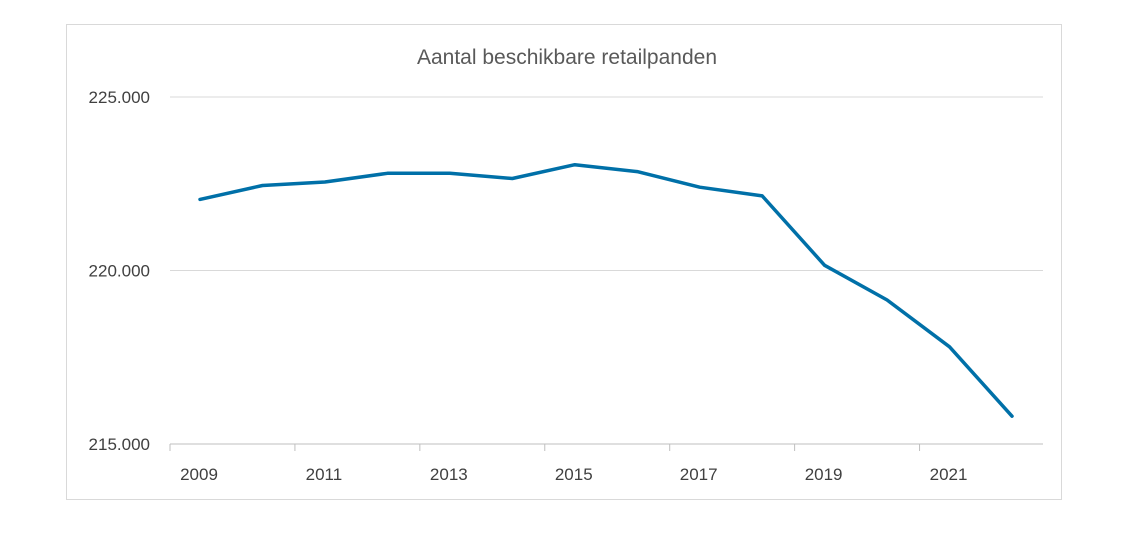  I want to click on x-tick-label: 2017, so click(699, 474).